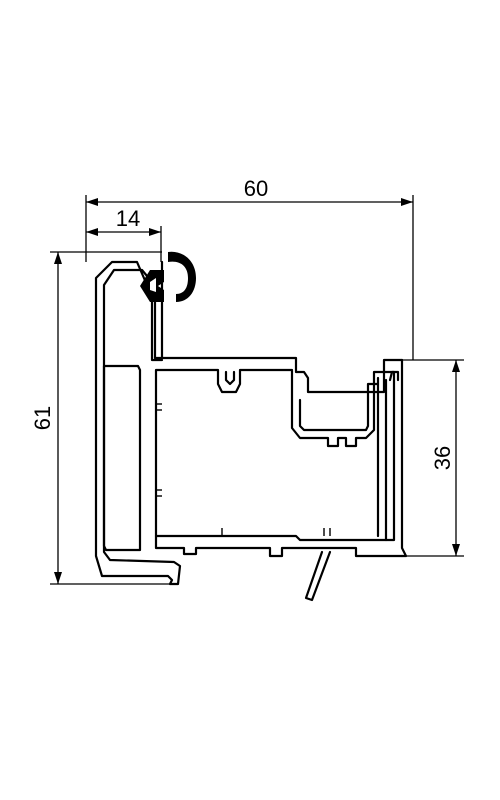  Describe the element at coordinates (404, 458) in the screenshot. I see `right-outer-wall` at that location.